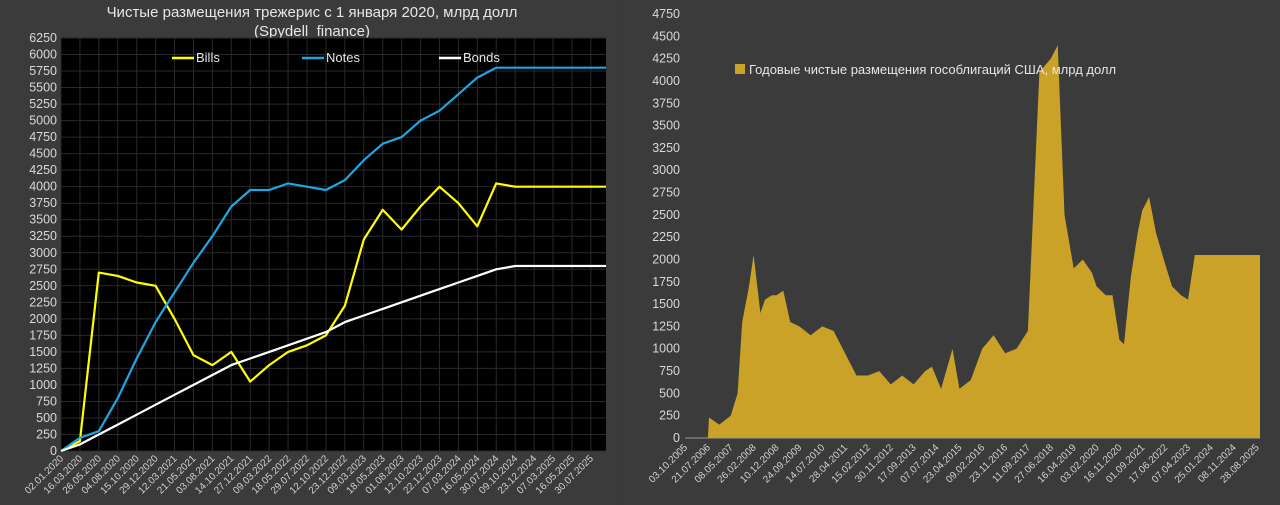 This screenshot has height=505, width=1280. I want to click on legend-swatch, so click(740, 69).